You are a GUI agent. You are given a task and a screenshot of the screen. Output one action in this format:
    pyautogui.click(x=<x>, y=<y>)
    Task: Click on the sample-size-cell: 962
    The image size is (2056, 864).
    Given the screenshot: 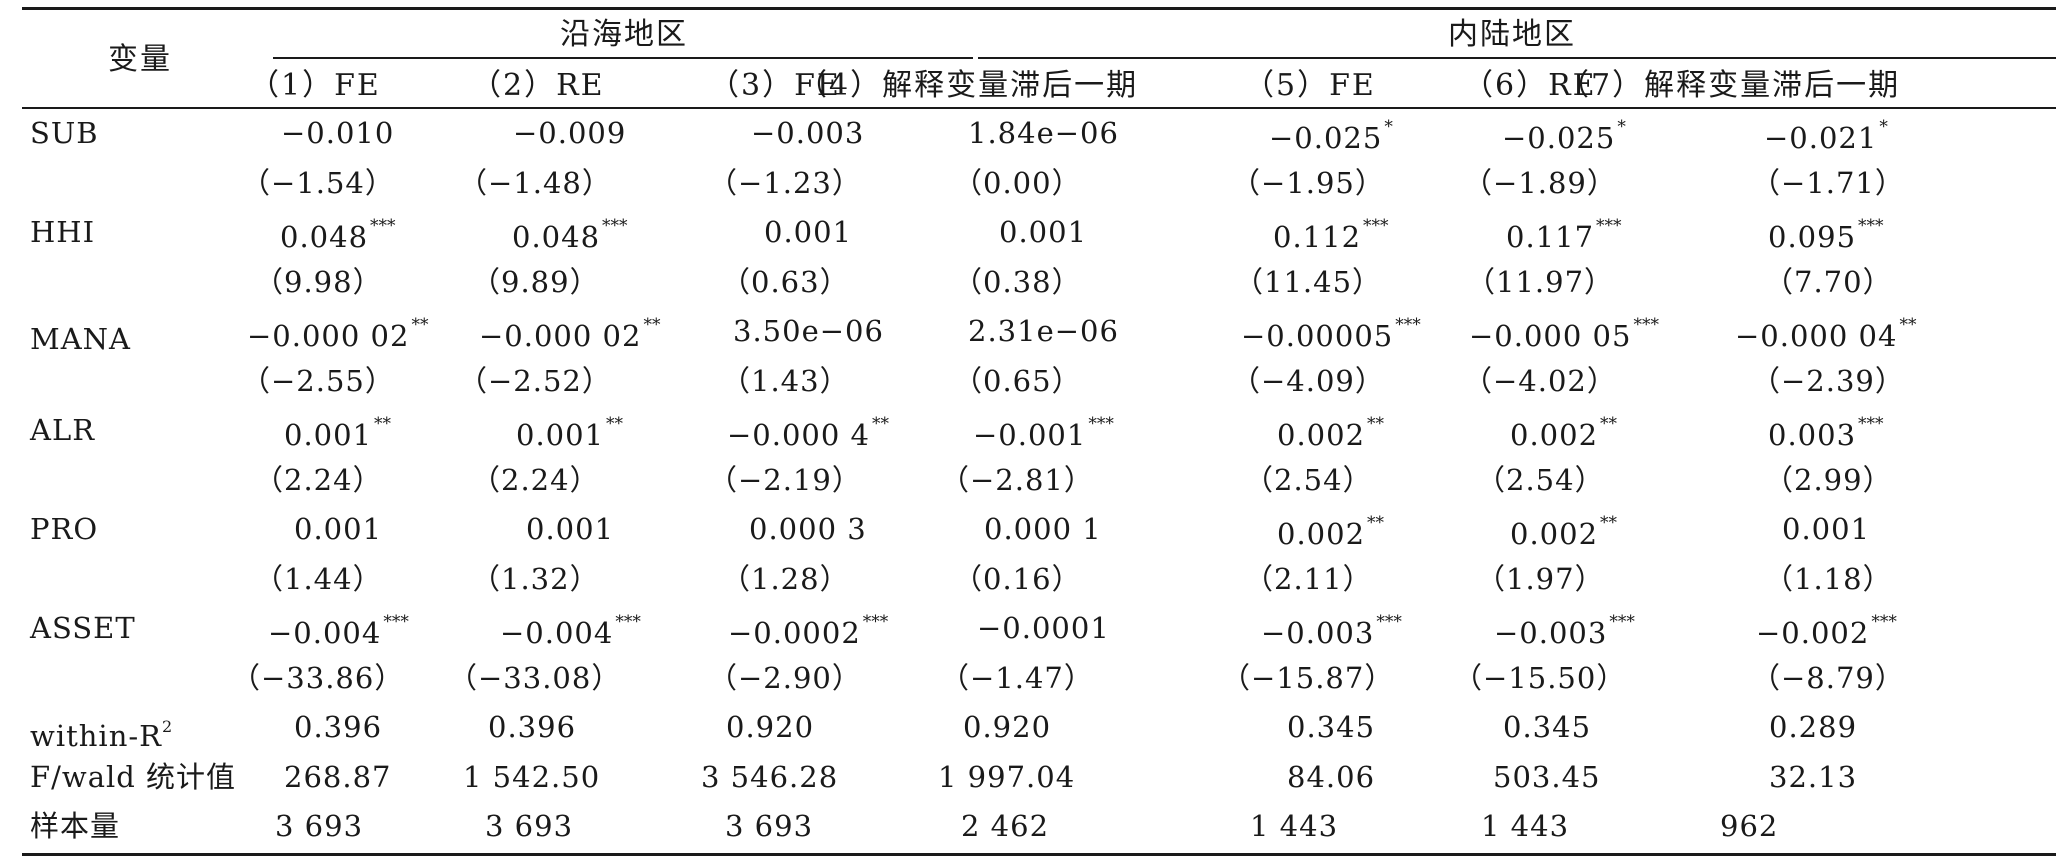 What is the action you would take?
    pyautogui.click(x=1749, y=826)
    